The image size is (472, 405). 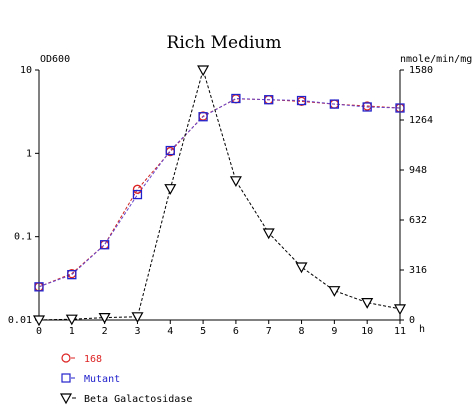 What do you see at coordinates (93, 359) in the screenshot?
I see `legend-label-168: 168` at bounding box center [93, 359].